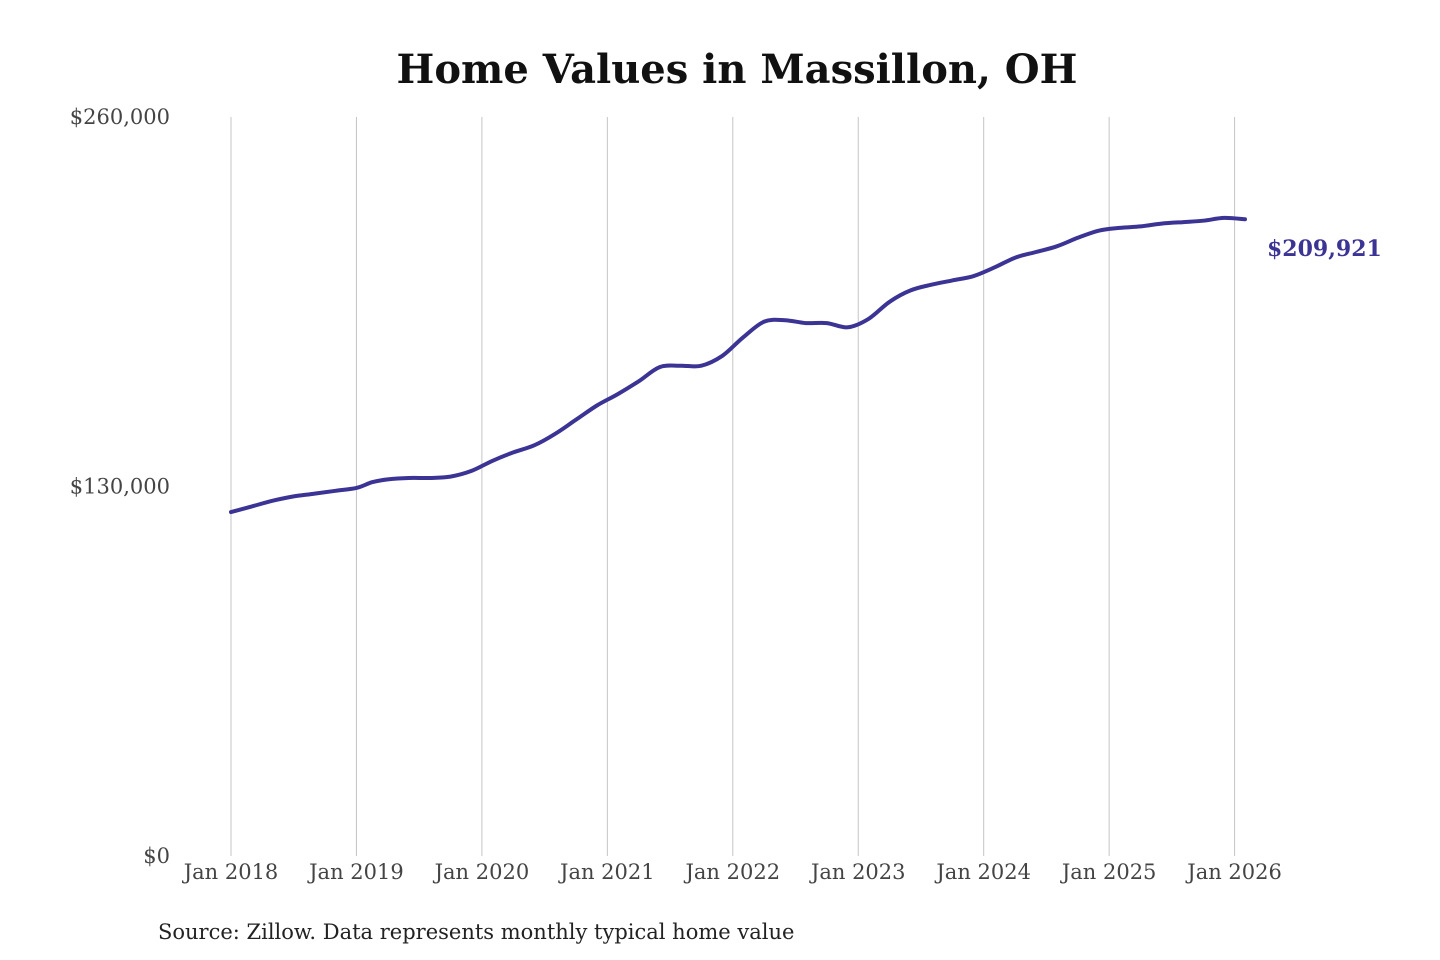 Image resolution: width=1440 pixels, height=960 pixels. Describe the element at coordinates (355, 872) in the screenshot. I see `x-tick-label: Jan 2019` at that location.